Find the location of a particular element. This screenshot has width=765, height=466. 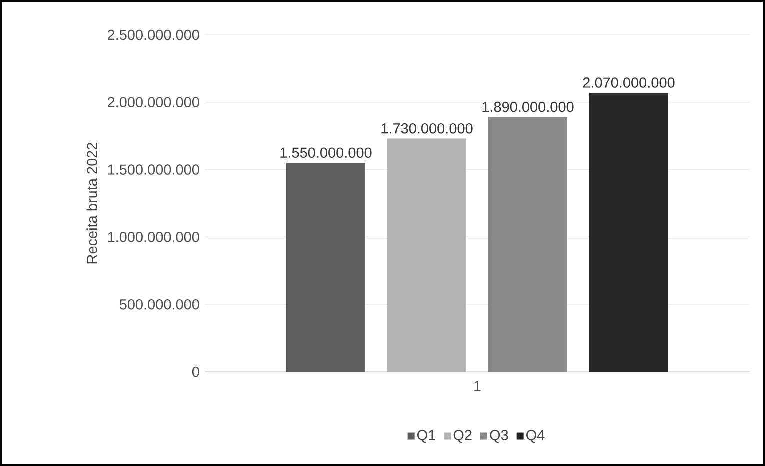

y-tick-label: 2.500.000.000 is located at coordinates (154, 35).